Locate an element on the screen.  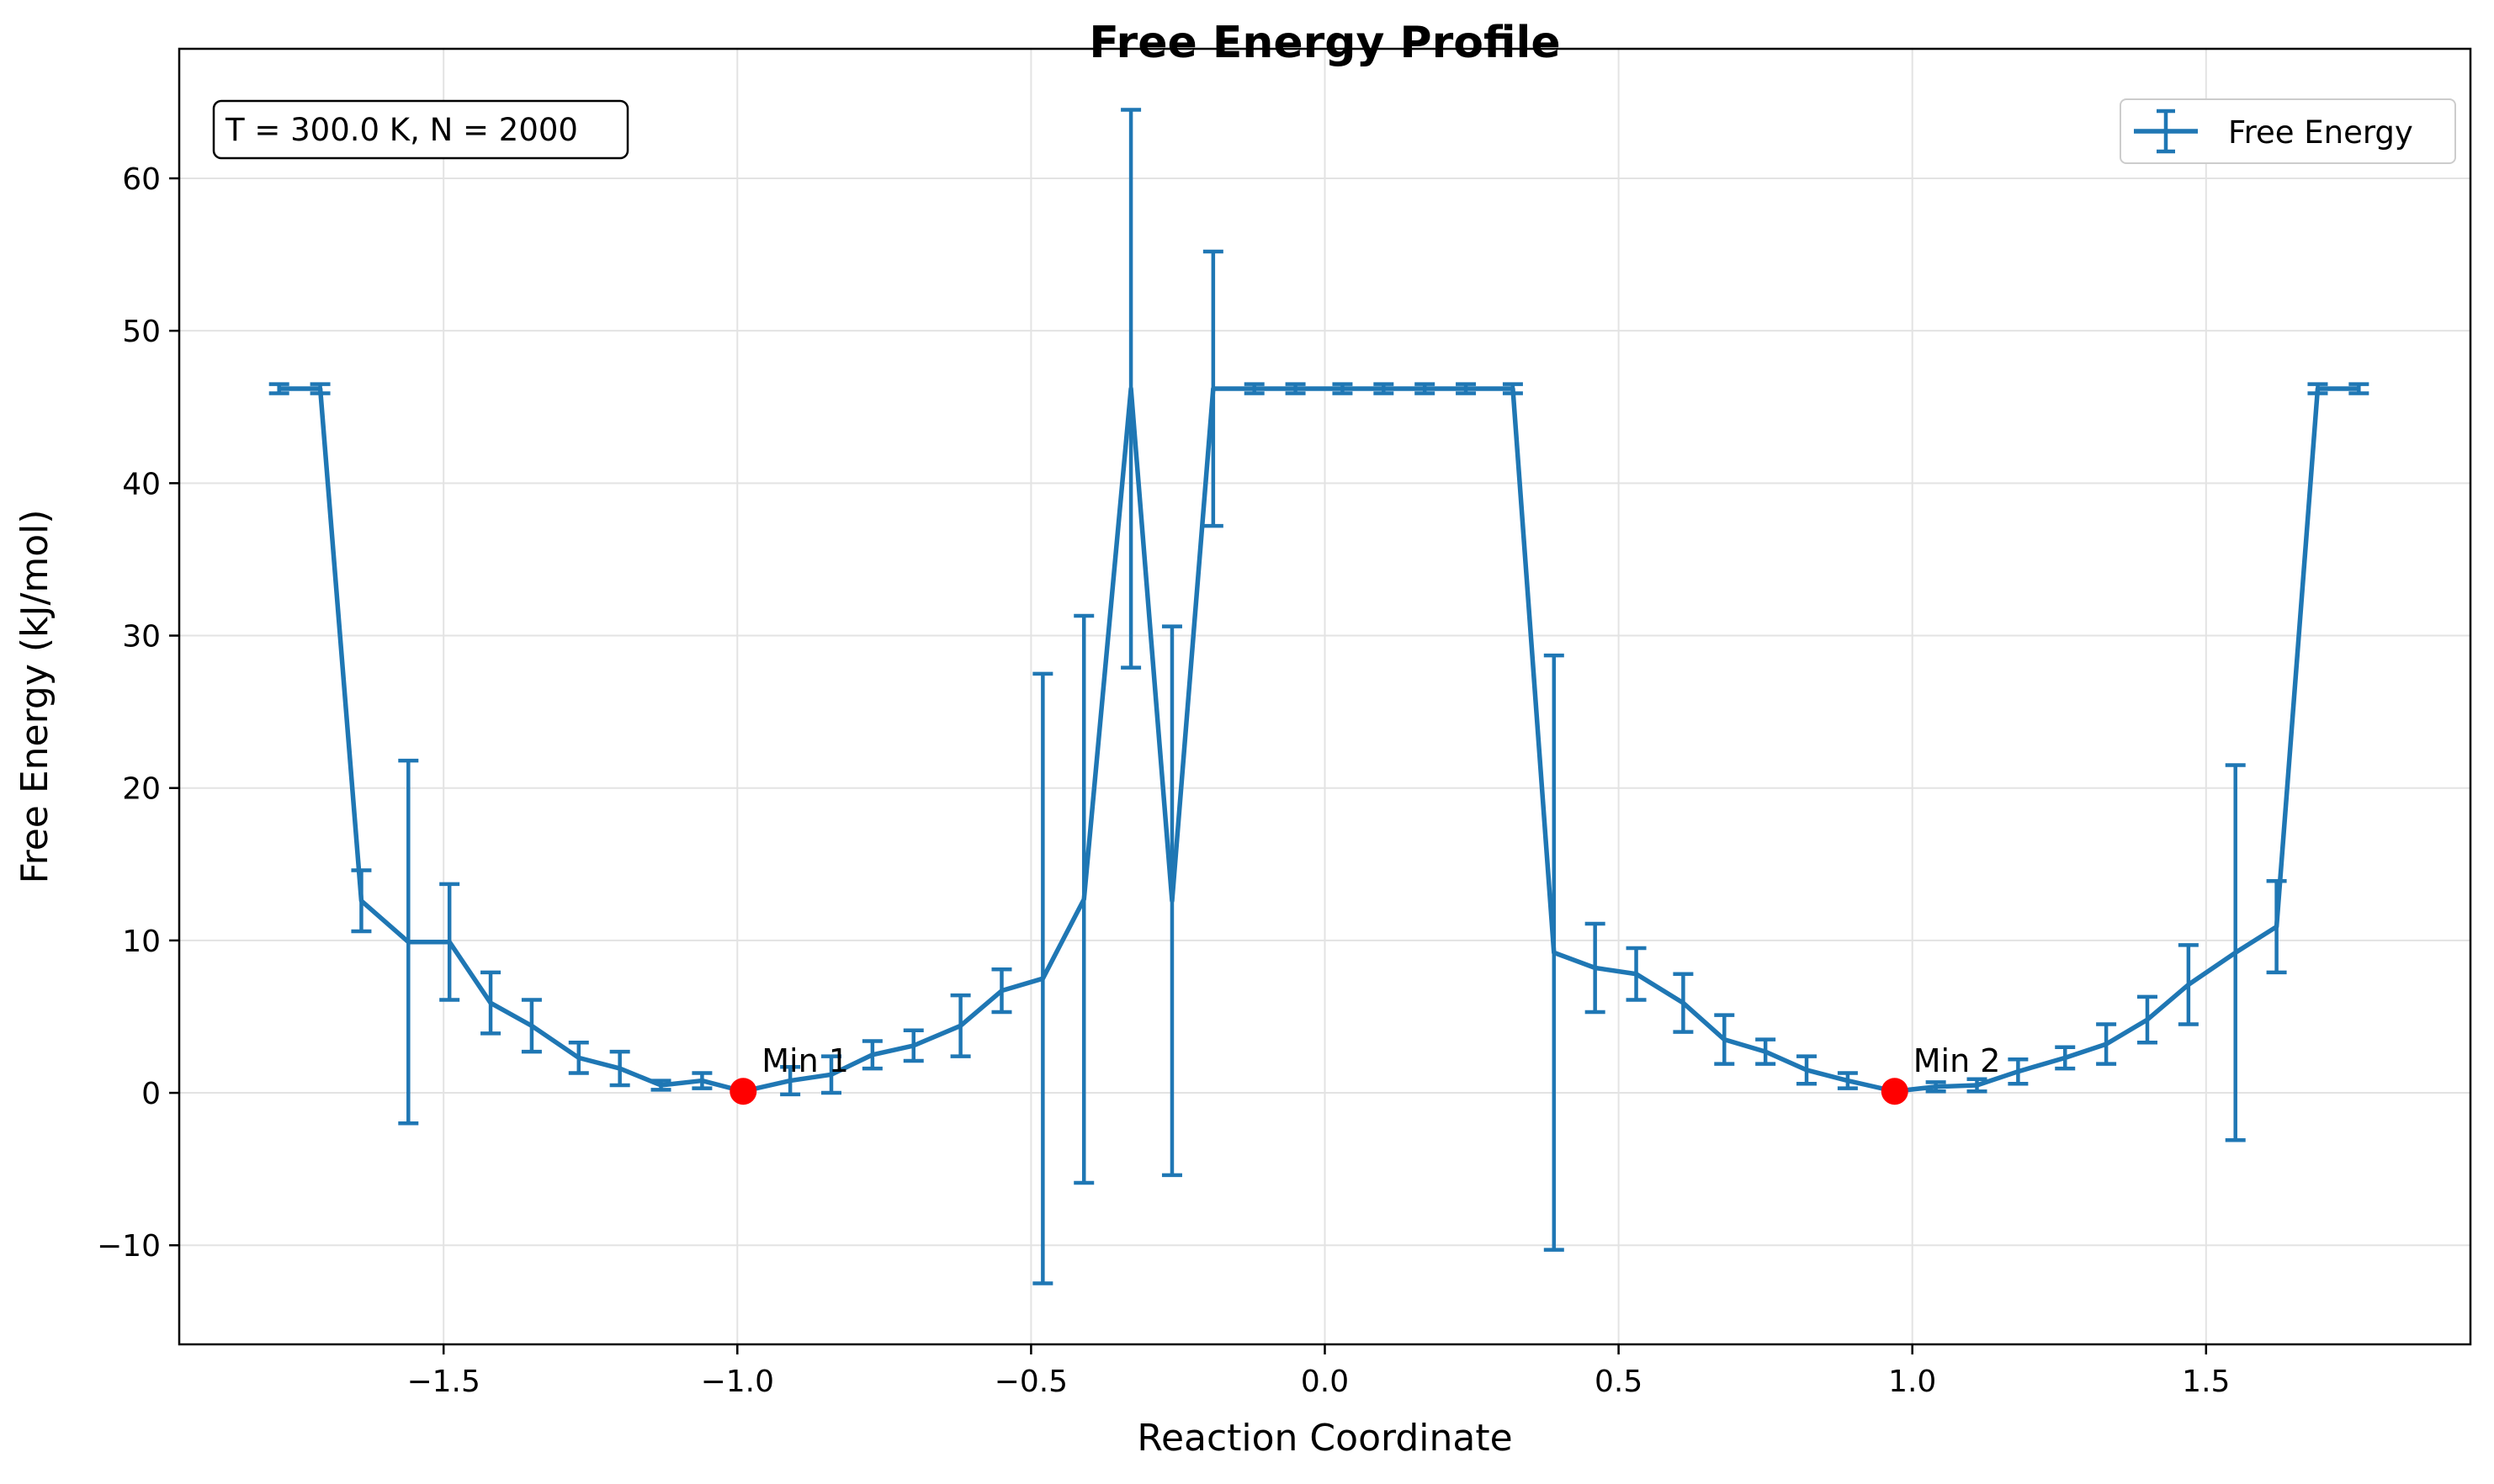
y-tick-label: 50 is located at coordinates (141, 332).